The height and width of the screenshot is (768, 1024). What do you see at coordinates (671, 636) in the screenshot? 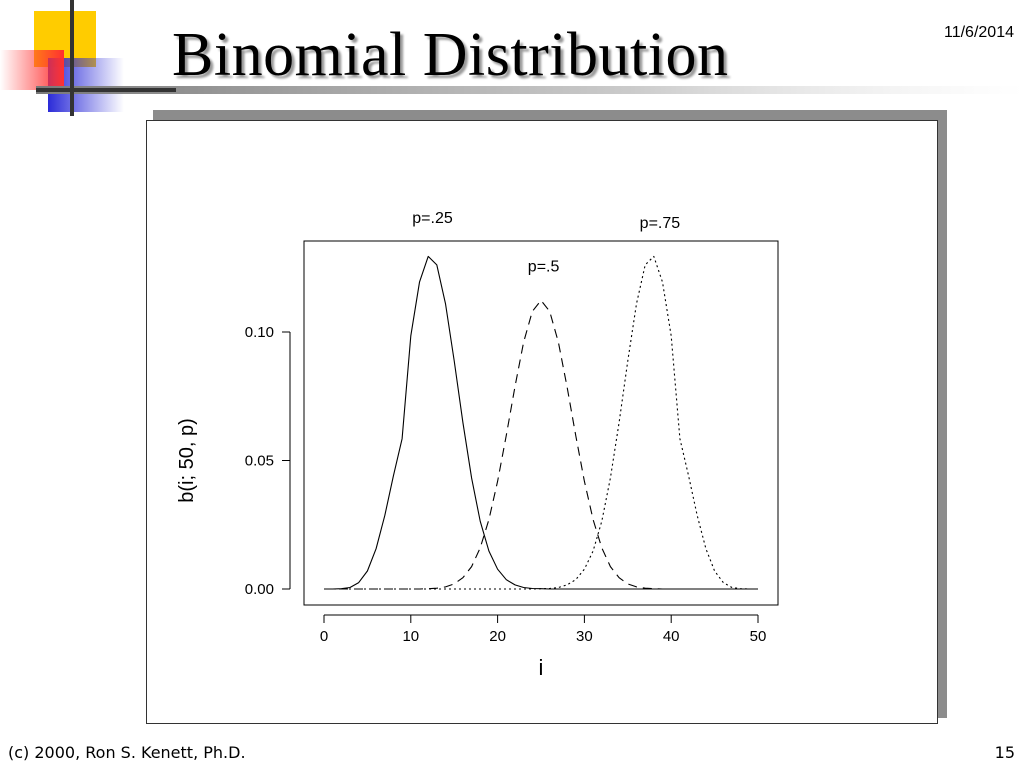
I see `x-tick-label: 40` at bounding box center [671, 636].